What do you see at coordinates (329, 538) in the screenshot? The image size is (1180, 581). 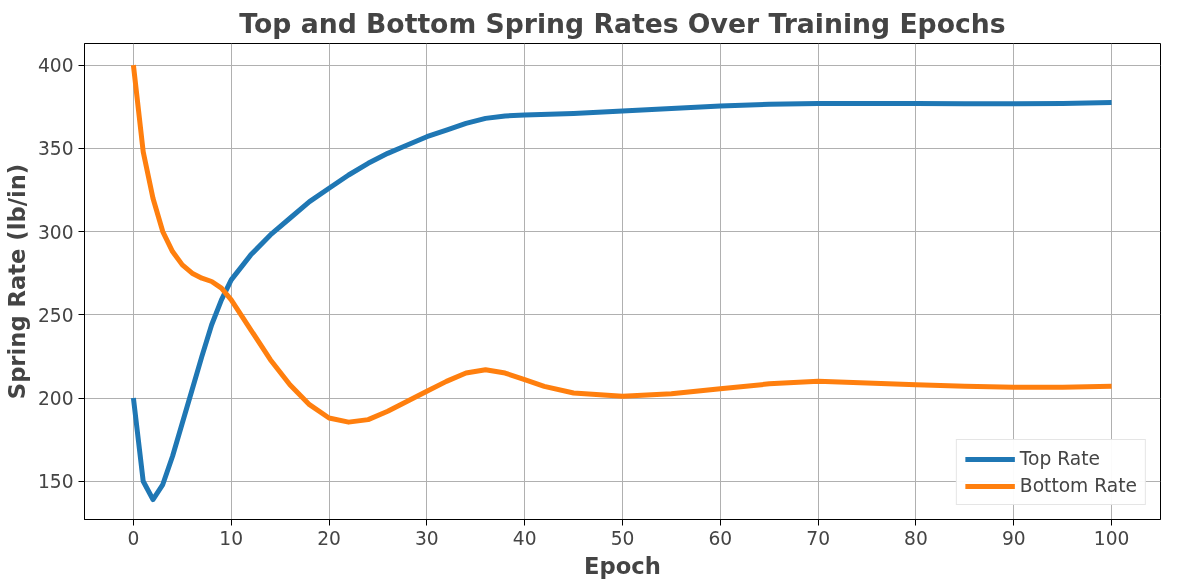 I see `x-tick-label: 20` at bounding box center [329, 538].